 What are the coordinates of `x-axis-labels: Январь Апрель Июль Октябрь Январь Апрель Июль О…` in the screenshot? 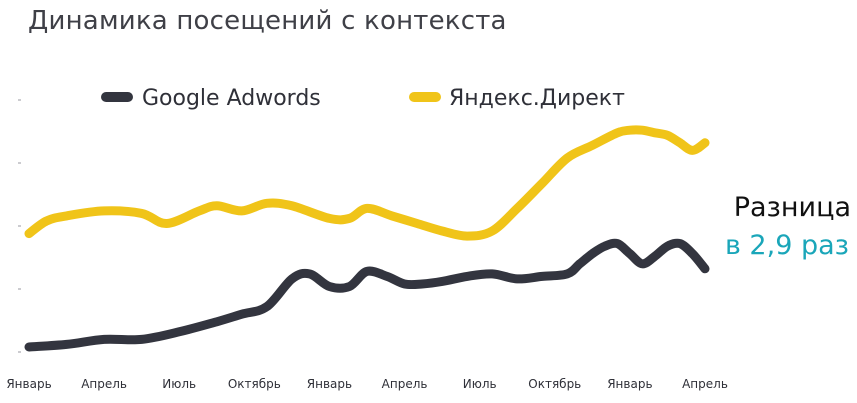 It's located at (367, 384).